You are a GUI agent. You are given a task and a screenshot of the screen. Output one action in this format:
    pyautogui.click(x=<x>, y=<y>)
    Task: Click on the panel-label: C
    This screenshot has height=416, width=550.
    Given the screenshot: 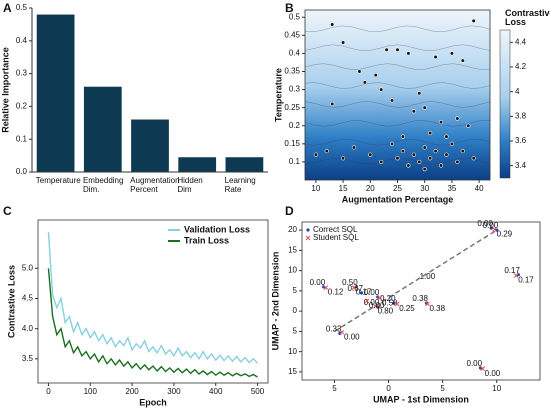 What is the action you would take?
    pyautogui.click(x=7, y=211)
    